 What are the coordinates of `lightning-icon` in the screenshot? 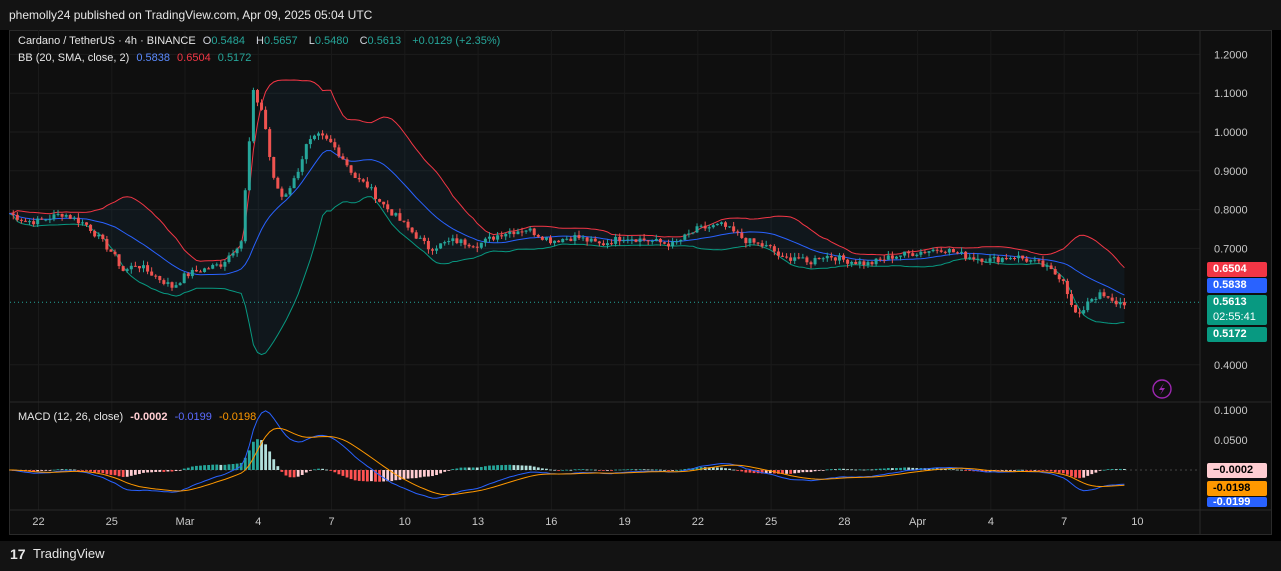 It's located at (1162, 389).